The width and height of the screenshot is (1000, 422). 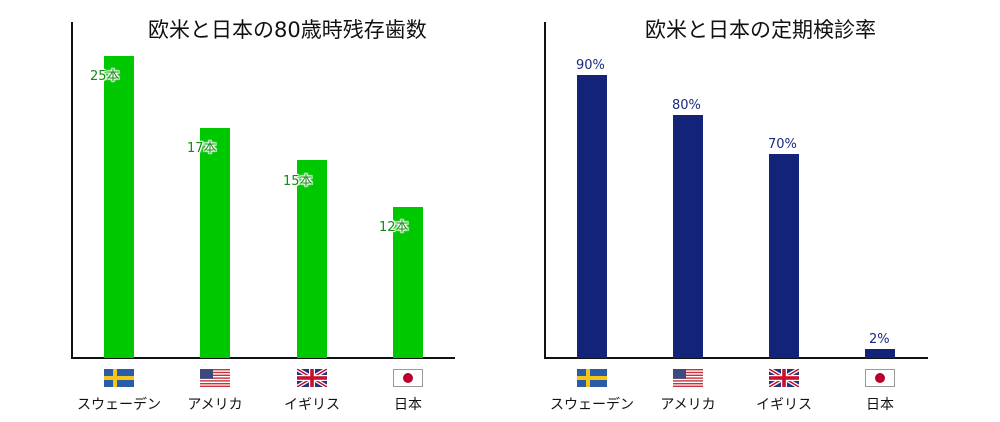 What do you see at coordinates (298, 181) in the screenshot?
I see `value-label: 15本` at bounding box center [298, 181].